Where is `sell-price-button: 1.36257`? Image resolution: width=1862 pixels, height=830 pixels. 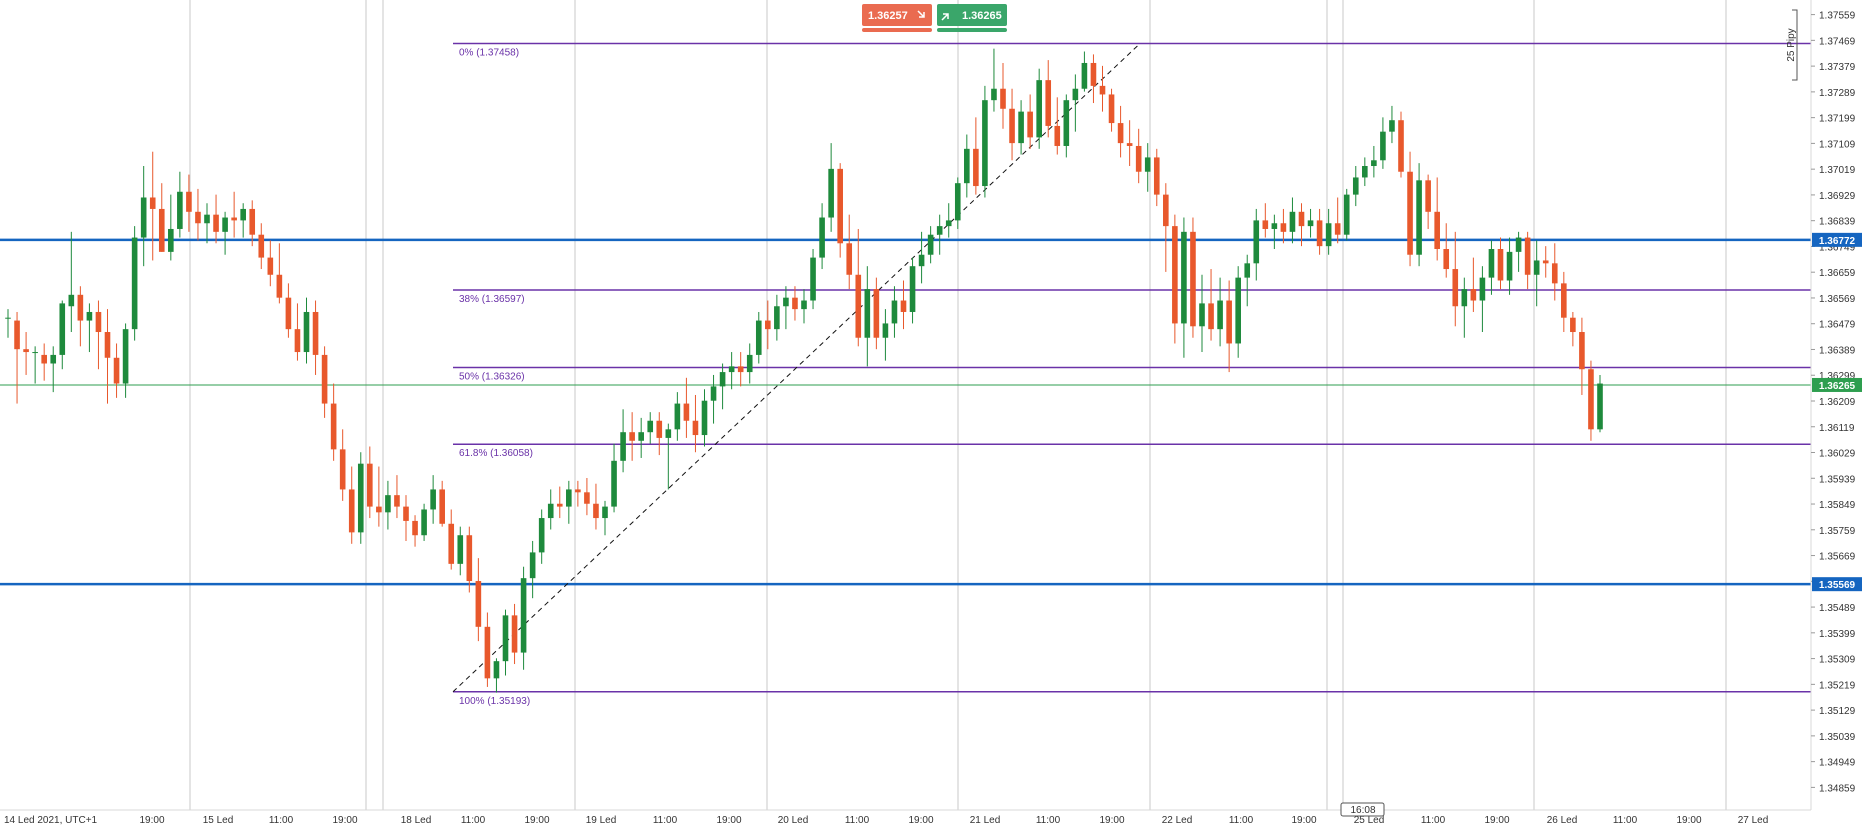
sell-price-button: 1.36257 is located at coordinates (897, 18).